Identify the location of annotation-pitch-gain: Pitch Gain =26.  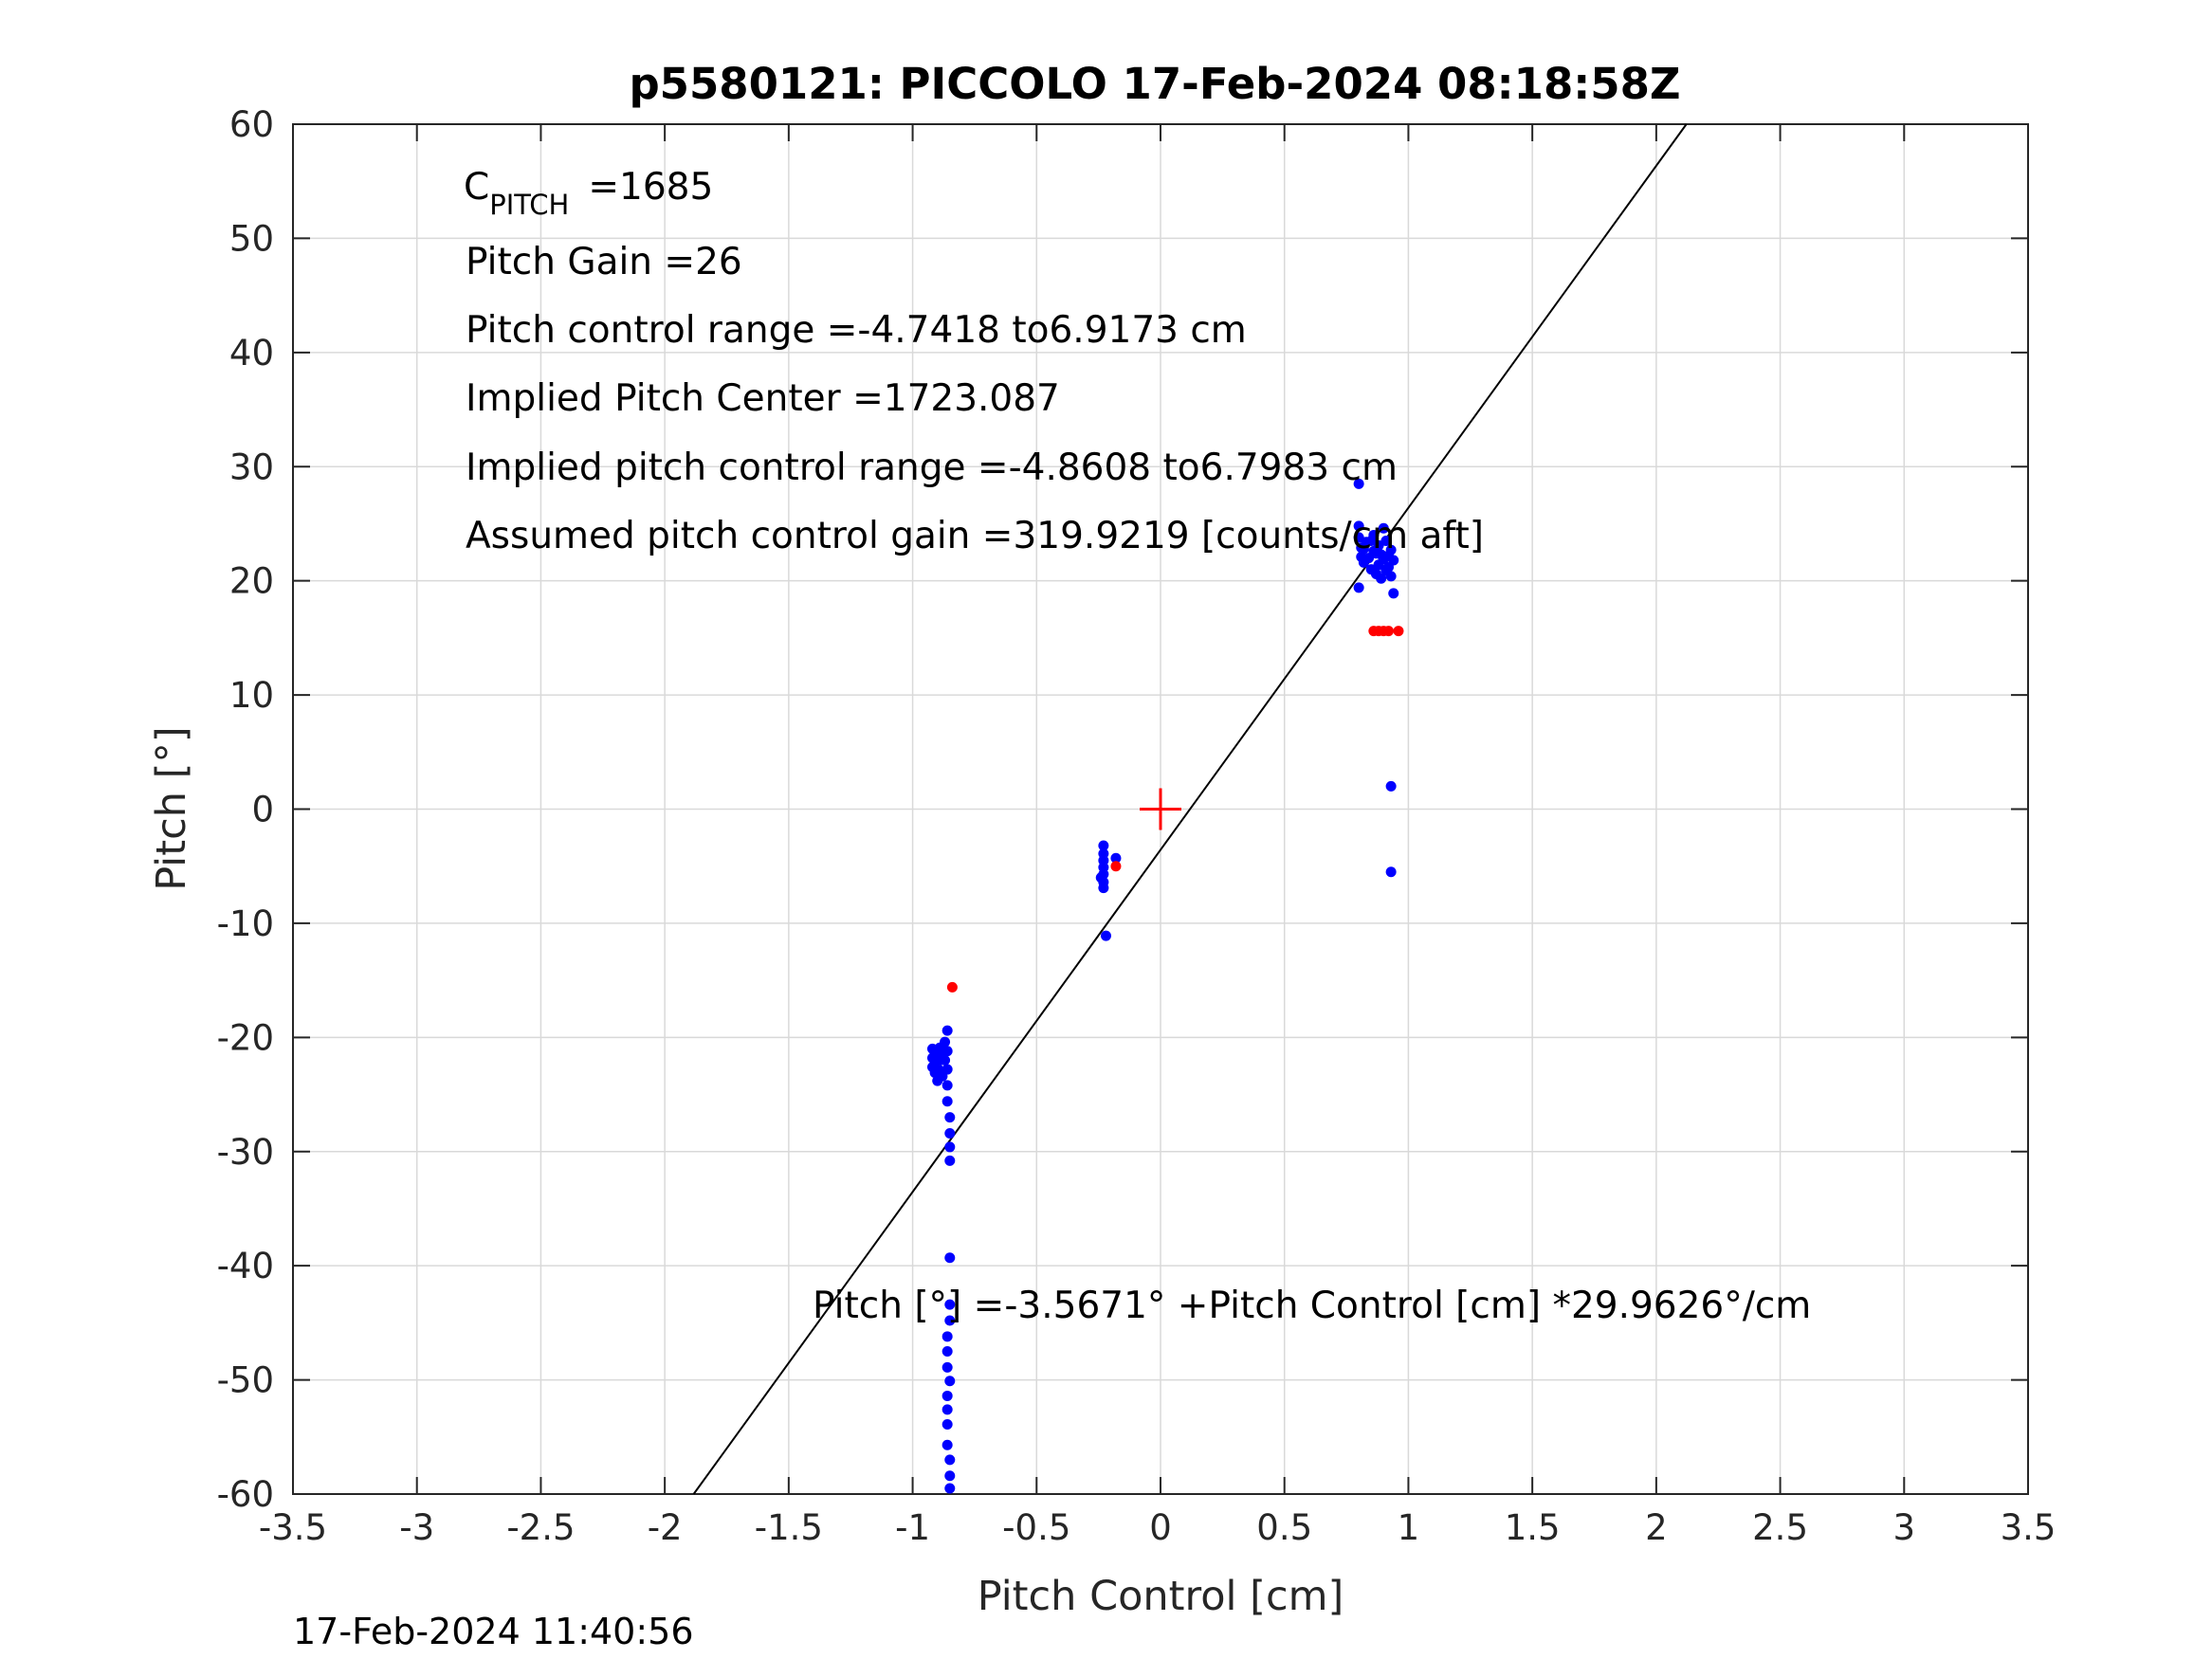
(604, 262).